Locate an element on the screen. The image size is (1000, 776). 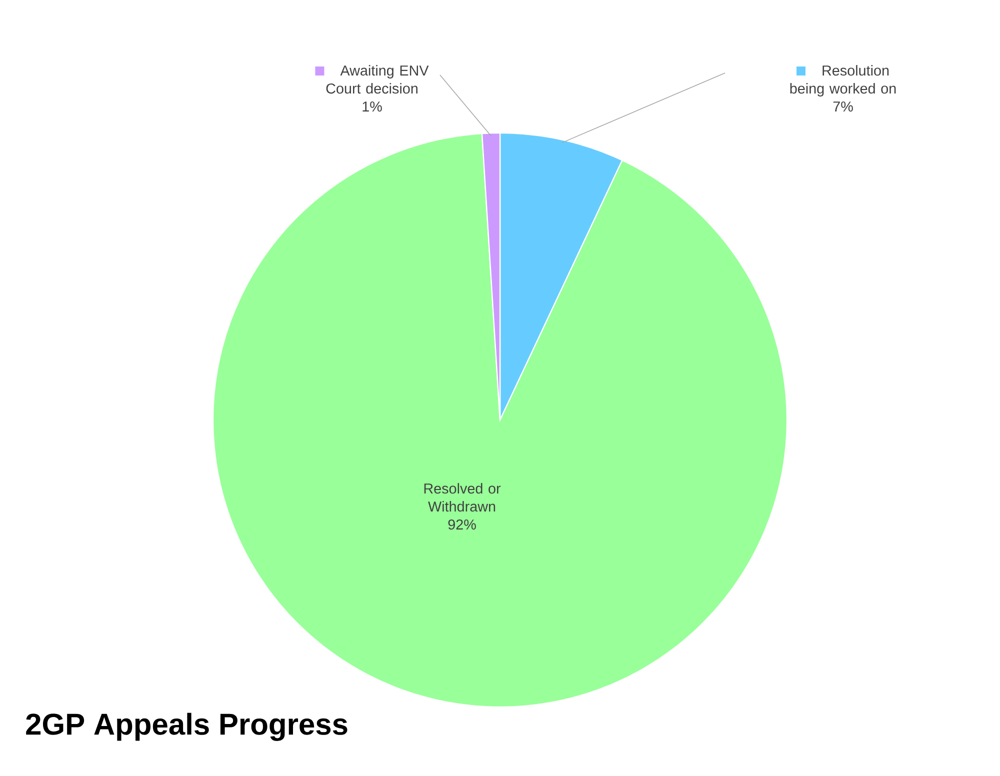
slice-label: Resolved or Withdrawn is located at coordinates (462, 497).